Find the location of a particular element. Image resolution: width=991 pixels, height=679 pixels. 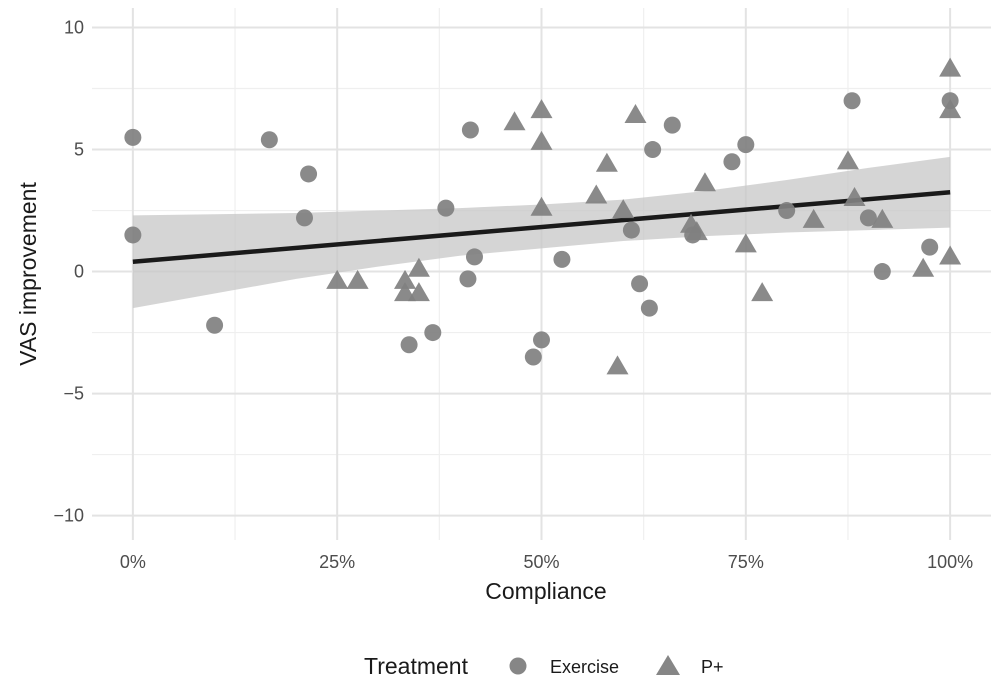

x-tick-labels: 0% 25% 50% 75% 100% is located at coordinates (546, 562).